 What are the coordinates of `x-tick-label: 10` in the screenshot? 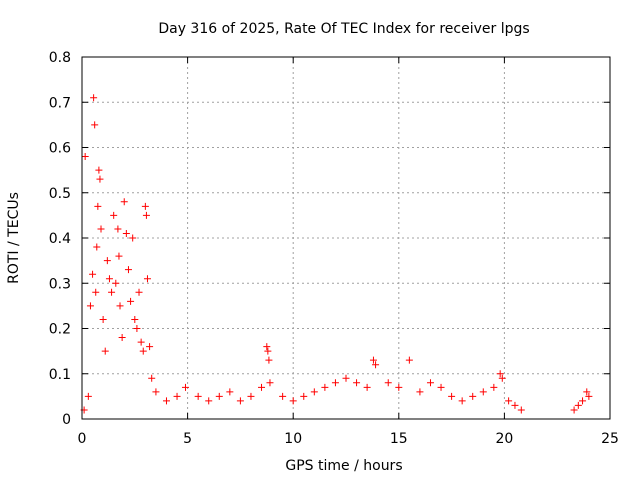 It's located at (293, 439).